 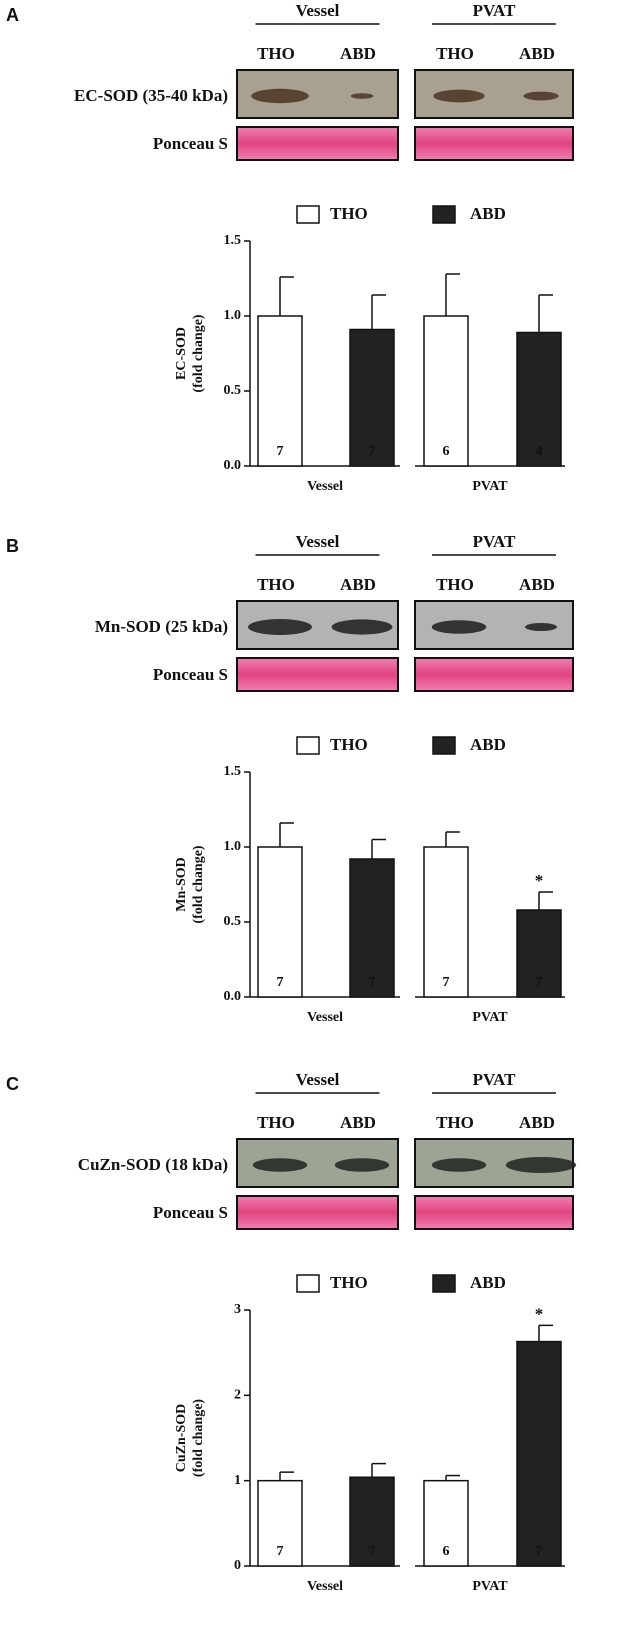 What do you see at coordinates (317, 94) in the screenshot?
I see `blot-image` at bounding box center [317, 94].